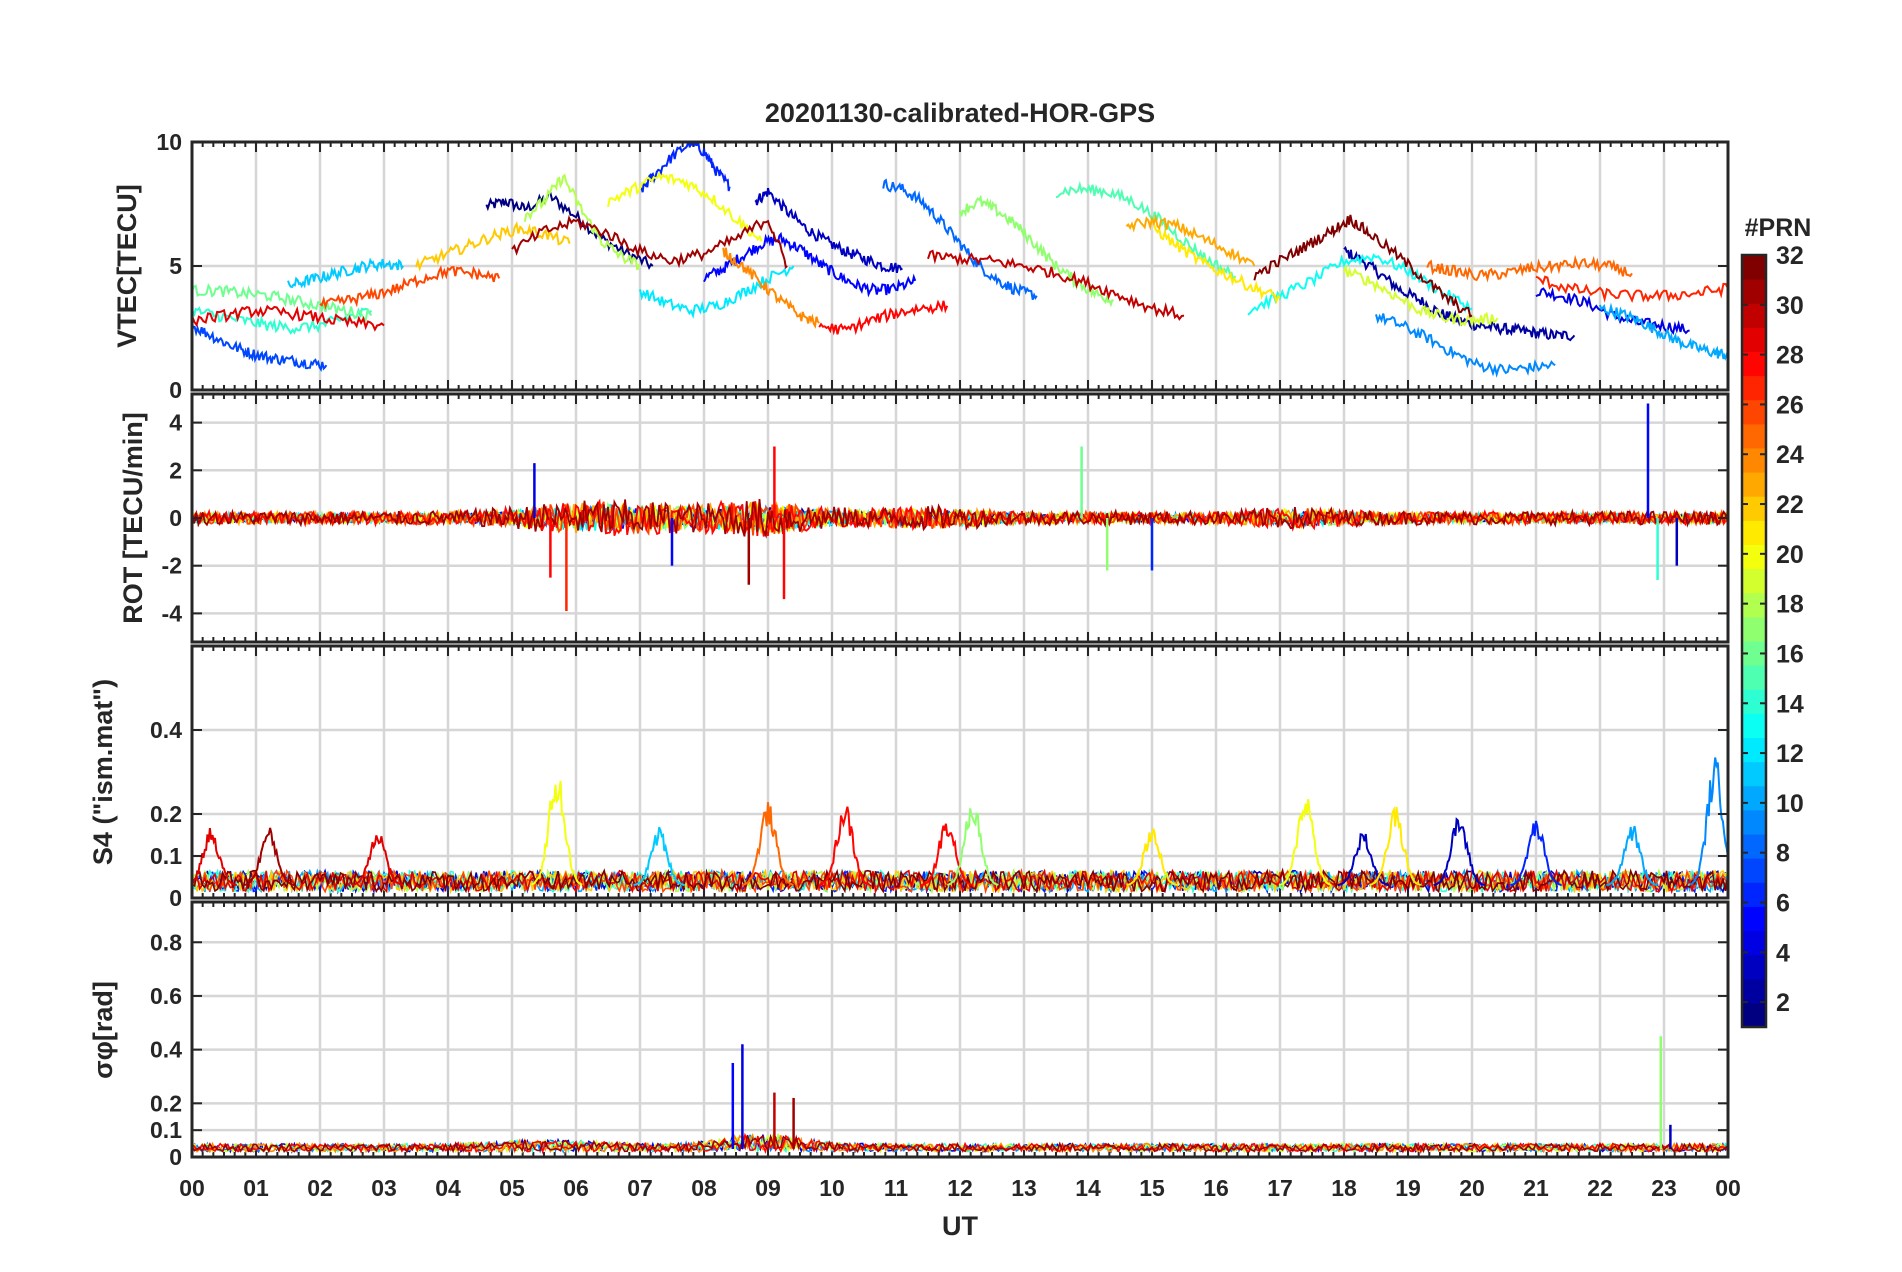  I want to click on panel-vtec-series, so click(960, 260).